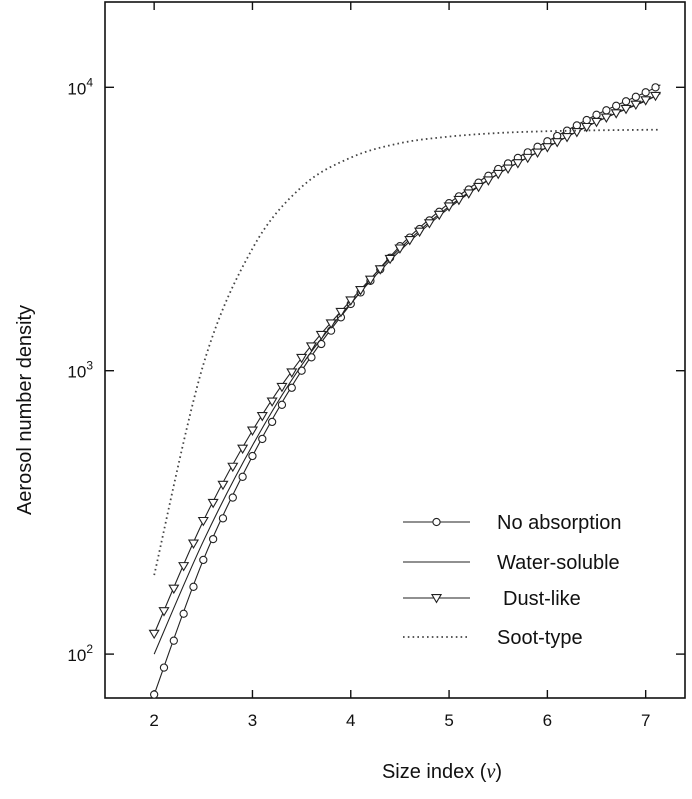 Image resolution: width=692 pixels, height=799 pixels. Describe the element at coordinates (645, 720) in the screenshot. I see `x-tick-label: 7` at that location.